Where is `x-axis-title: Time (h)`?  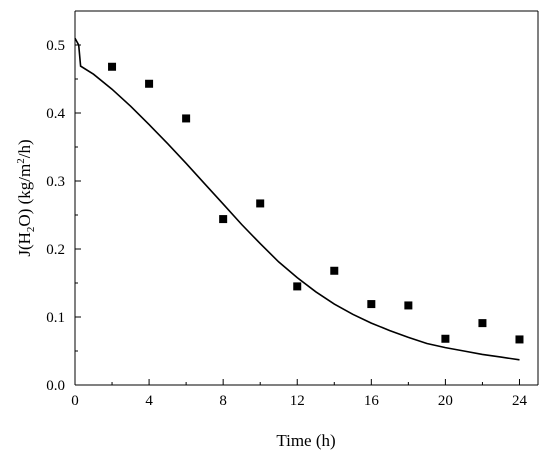
x-axis-title: Time (h) is located at coordinates (305, 440).